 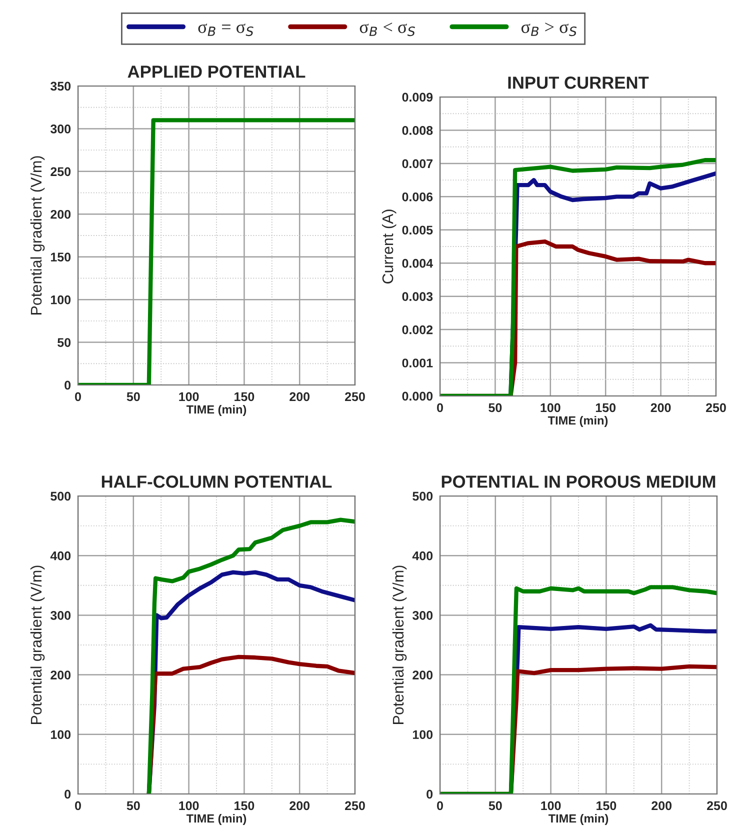 What do you see at coordinates (64, 342) in the screenshot?
I see `y-tick-label: 50` at bounding box center [64, 342].